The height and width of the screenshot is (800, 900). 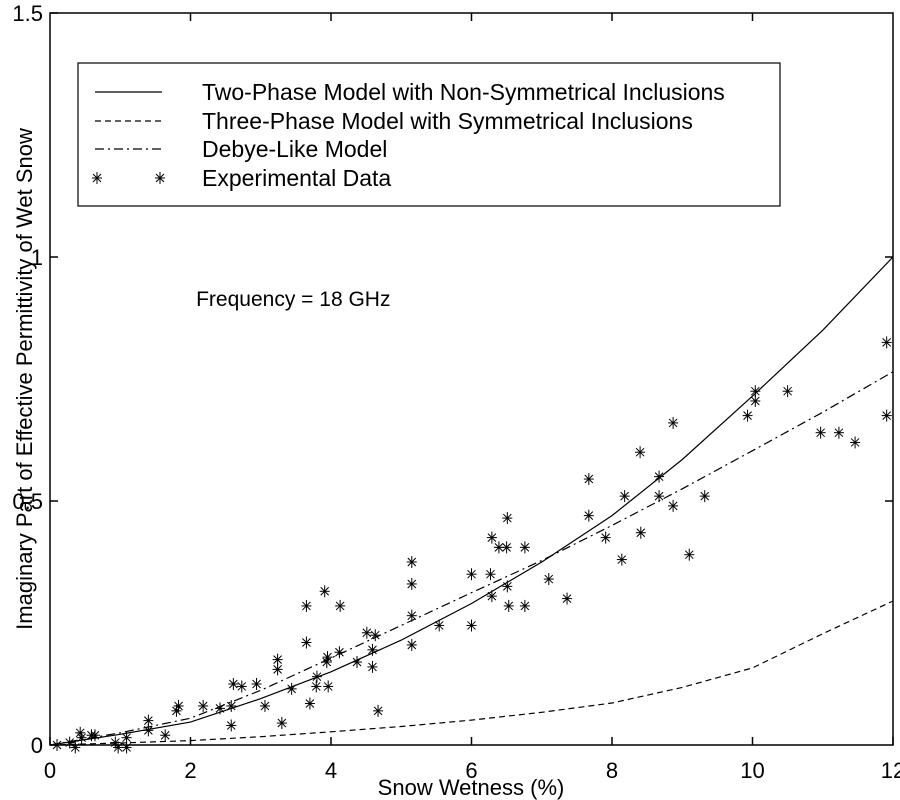 I want to click on y-tick-label: 0, so click(x=37, y=745).